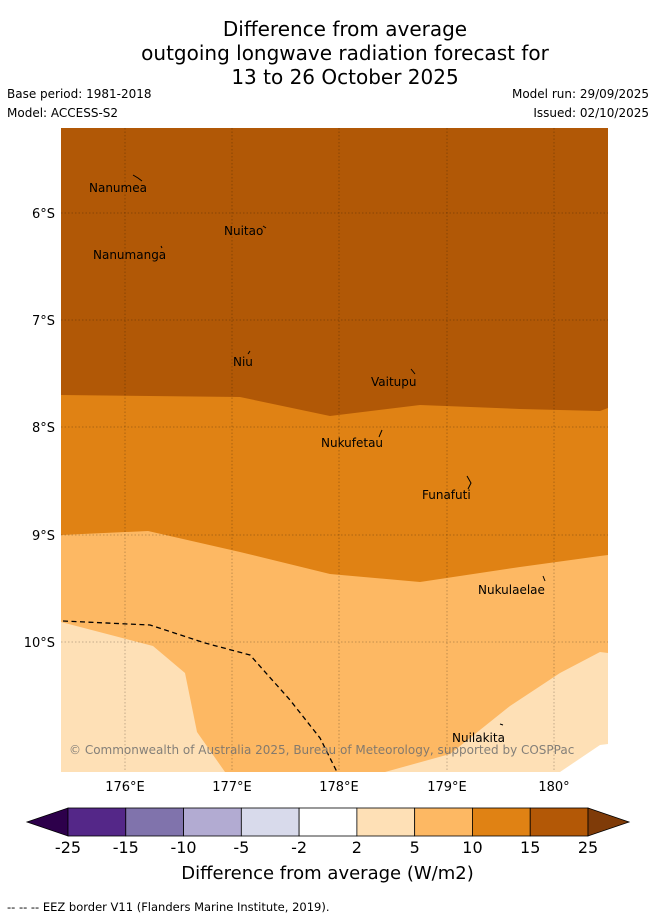 The image size is (655, 919). Describe the element at coordinates (345, 53) in the screenshot. I see `title-line-2: outgoing longwave radiation forecast for` at that location.